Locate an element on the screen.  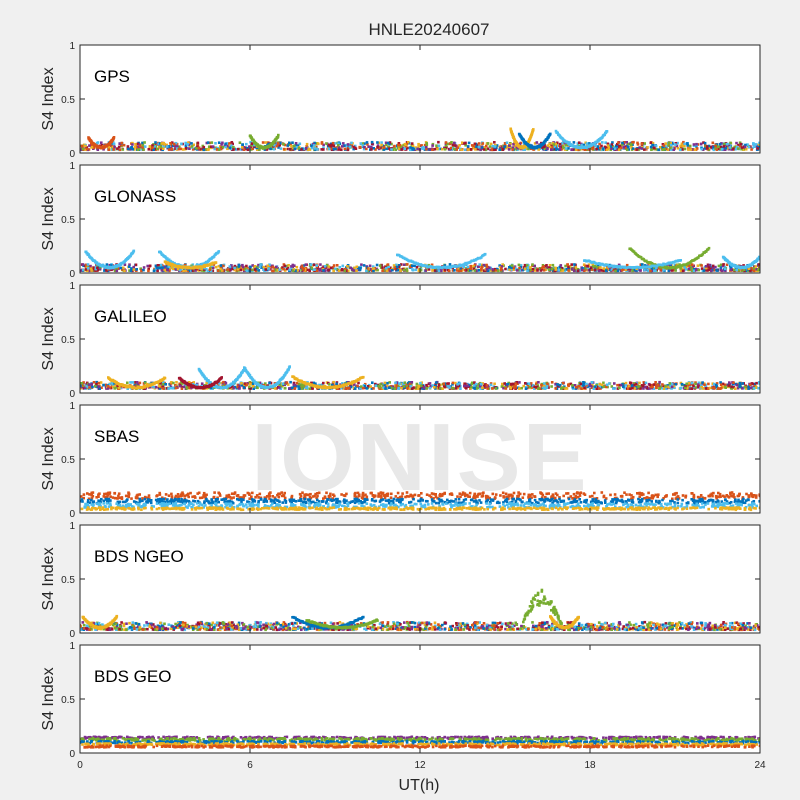
y-tick-label: 1 is located at coordinates (72, 166).